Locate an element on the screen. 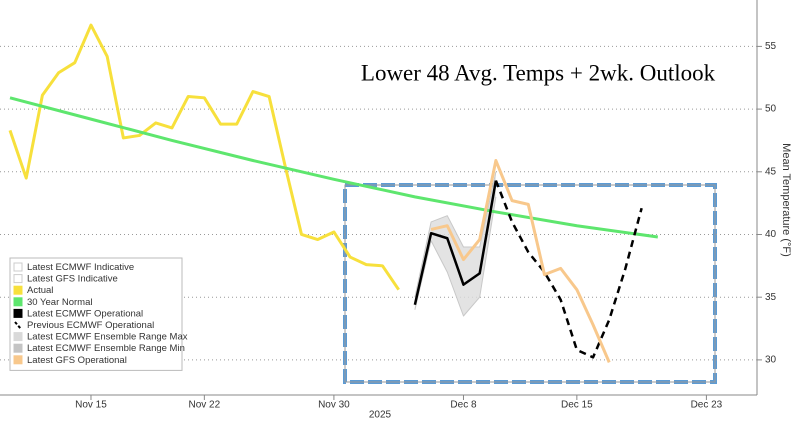 This screenshot has height=422, width=800. y-tick-label: 55 is located at coordinates (771, 46).